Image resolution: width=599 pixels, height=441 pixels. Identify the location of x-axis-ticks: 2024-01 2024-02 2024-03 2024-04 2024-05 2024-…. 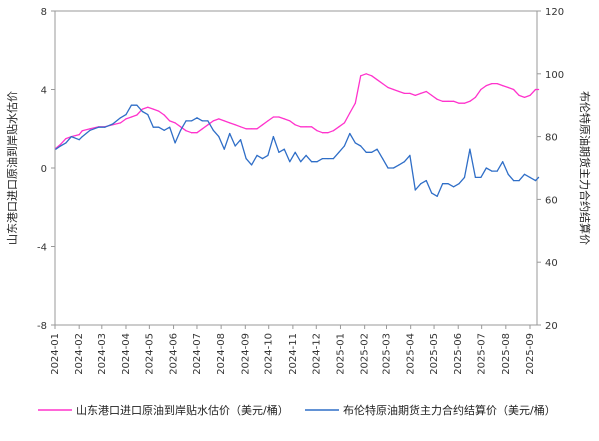
(293, 350).